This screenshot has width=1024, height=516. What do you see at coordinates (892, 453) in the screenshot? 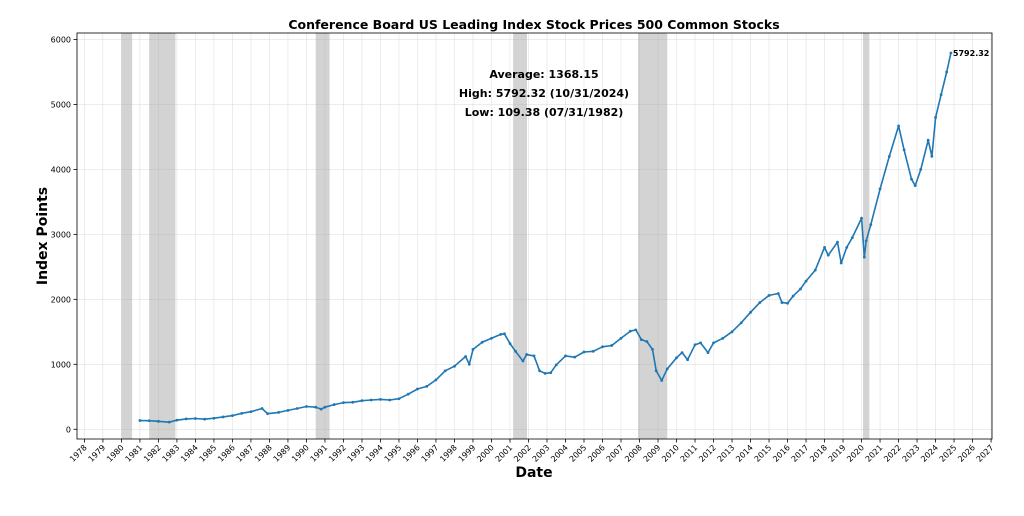
I see `x-tick-label: 2022` at bounding box center [892, 453].